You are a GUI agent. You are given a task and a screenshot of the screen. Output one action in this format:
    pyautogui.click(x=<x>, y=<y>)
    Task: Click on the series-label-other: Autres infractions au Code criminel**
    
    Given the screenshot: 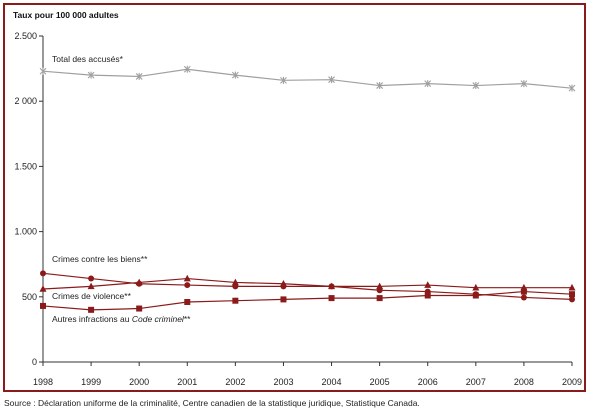 What is the action you would take?
    pyautogui.click(x=121, y=319)
    